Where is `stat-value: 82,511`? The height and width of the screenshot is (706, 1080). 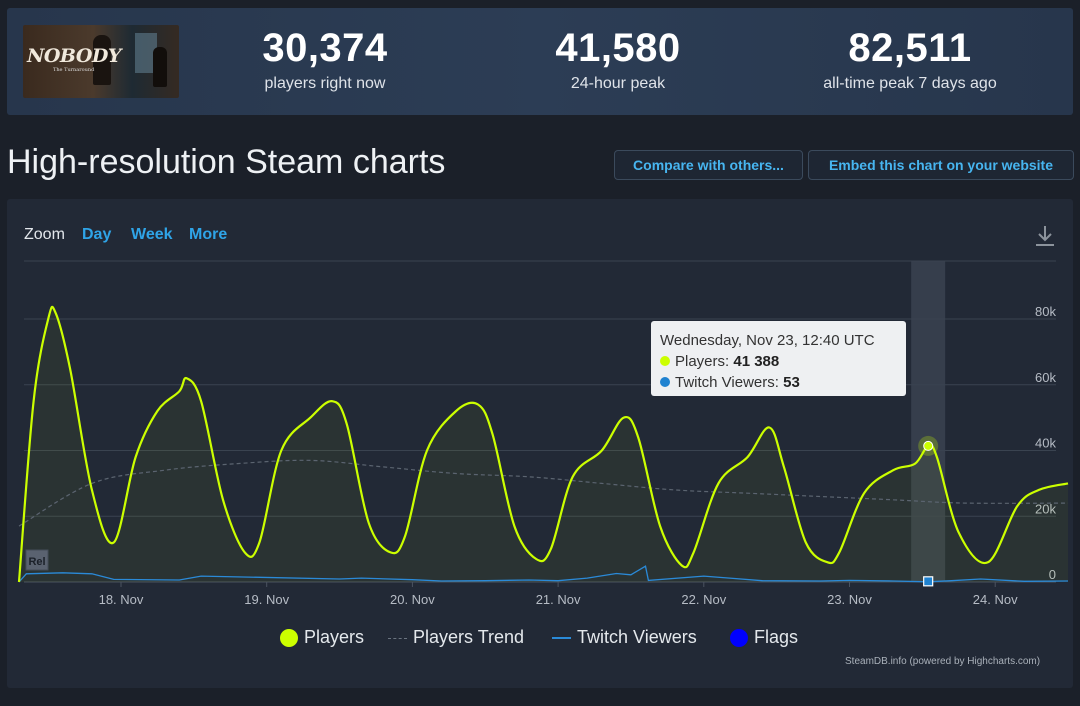 stat-value: 82,511 is located at coordinates (910, 48).